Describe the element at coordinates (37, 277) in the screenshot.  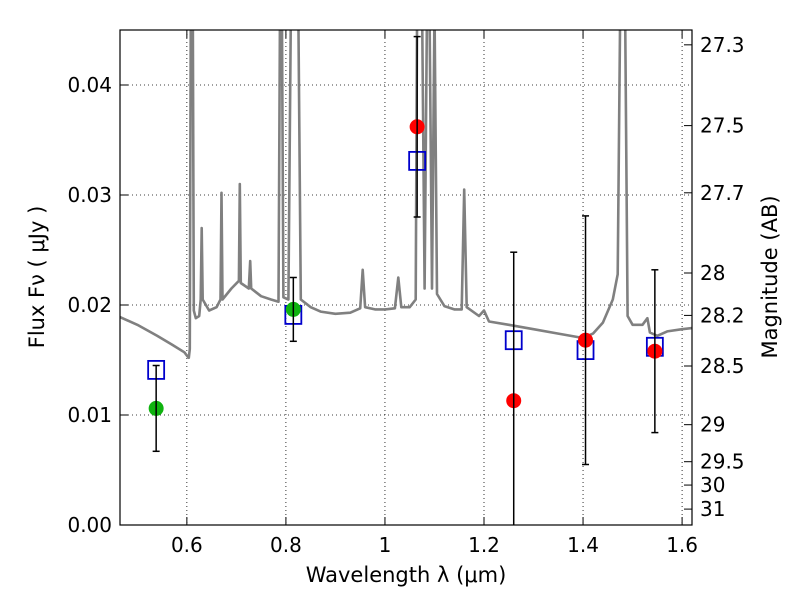
I see `y-axis-label: Flux Fν ( μJy )` at that location.